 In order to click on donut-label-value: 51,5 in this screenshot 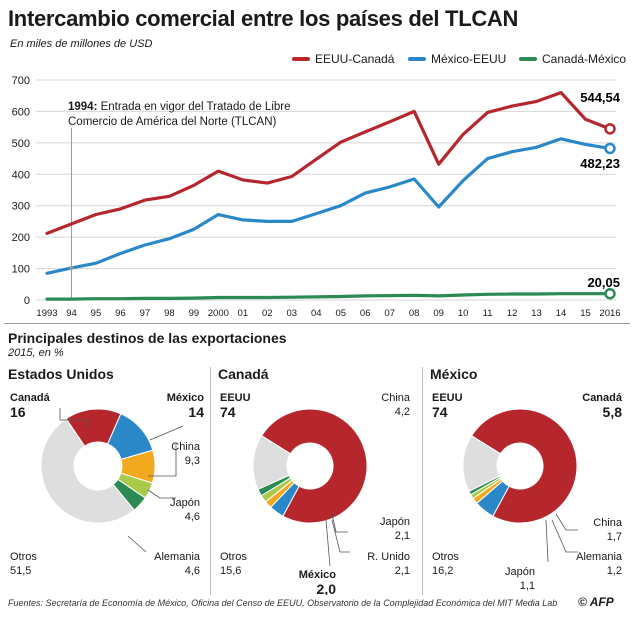, I will do `click(20, 571)`.